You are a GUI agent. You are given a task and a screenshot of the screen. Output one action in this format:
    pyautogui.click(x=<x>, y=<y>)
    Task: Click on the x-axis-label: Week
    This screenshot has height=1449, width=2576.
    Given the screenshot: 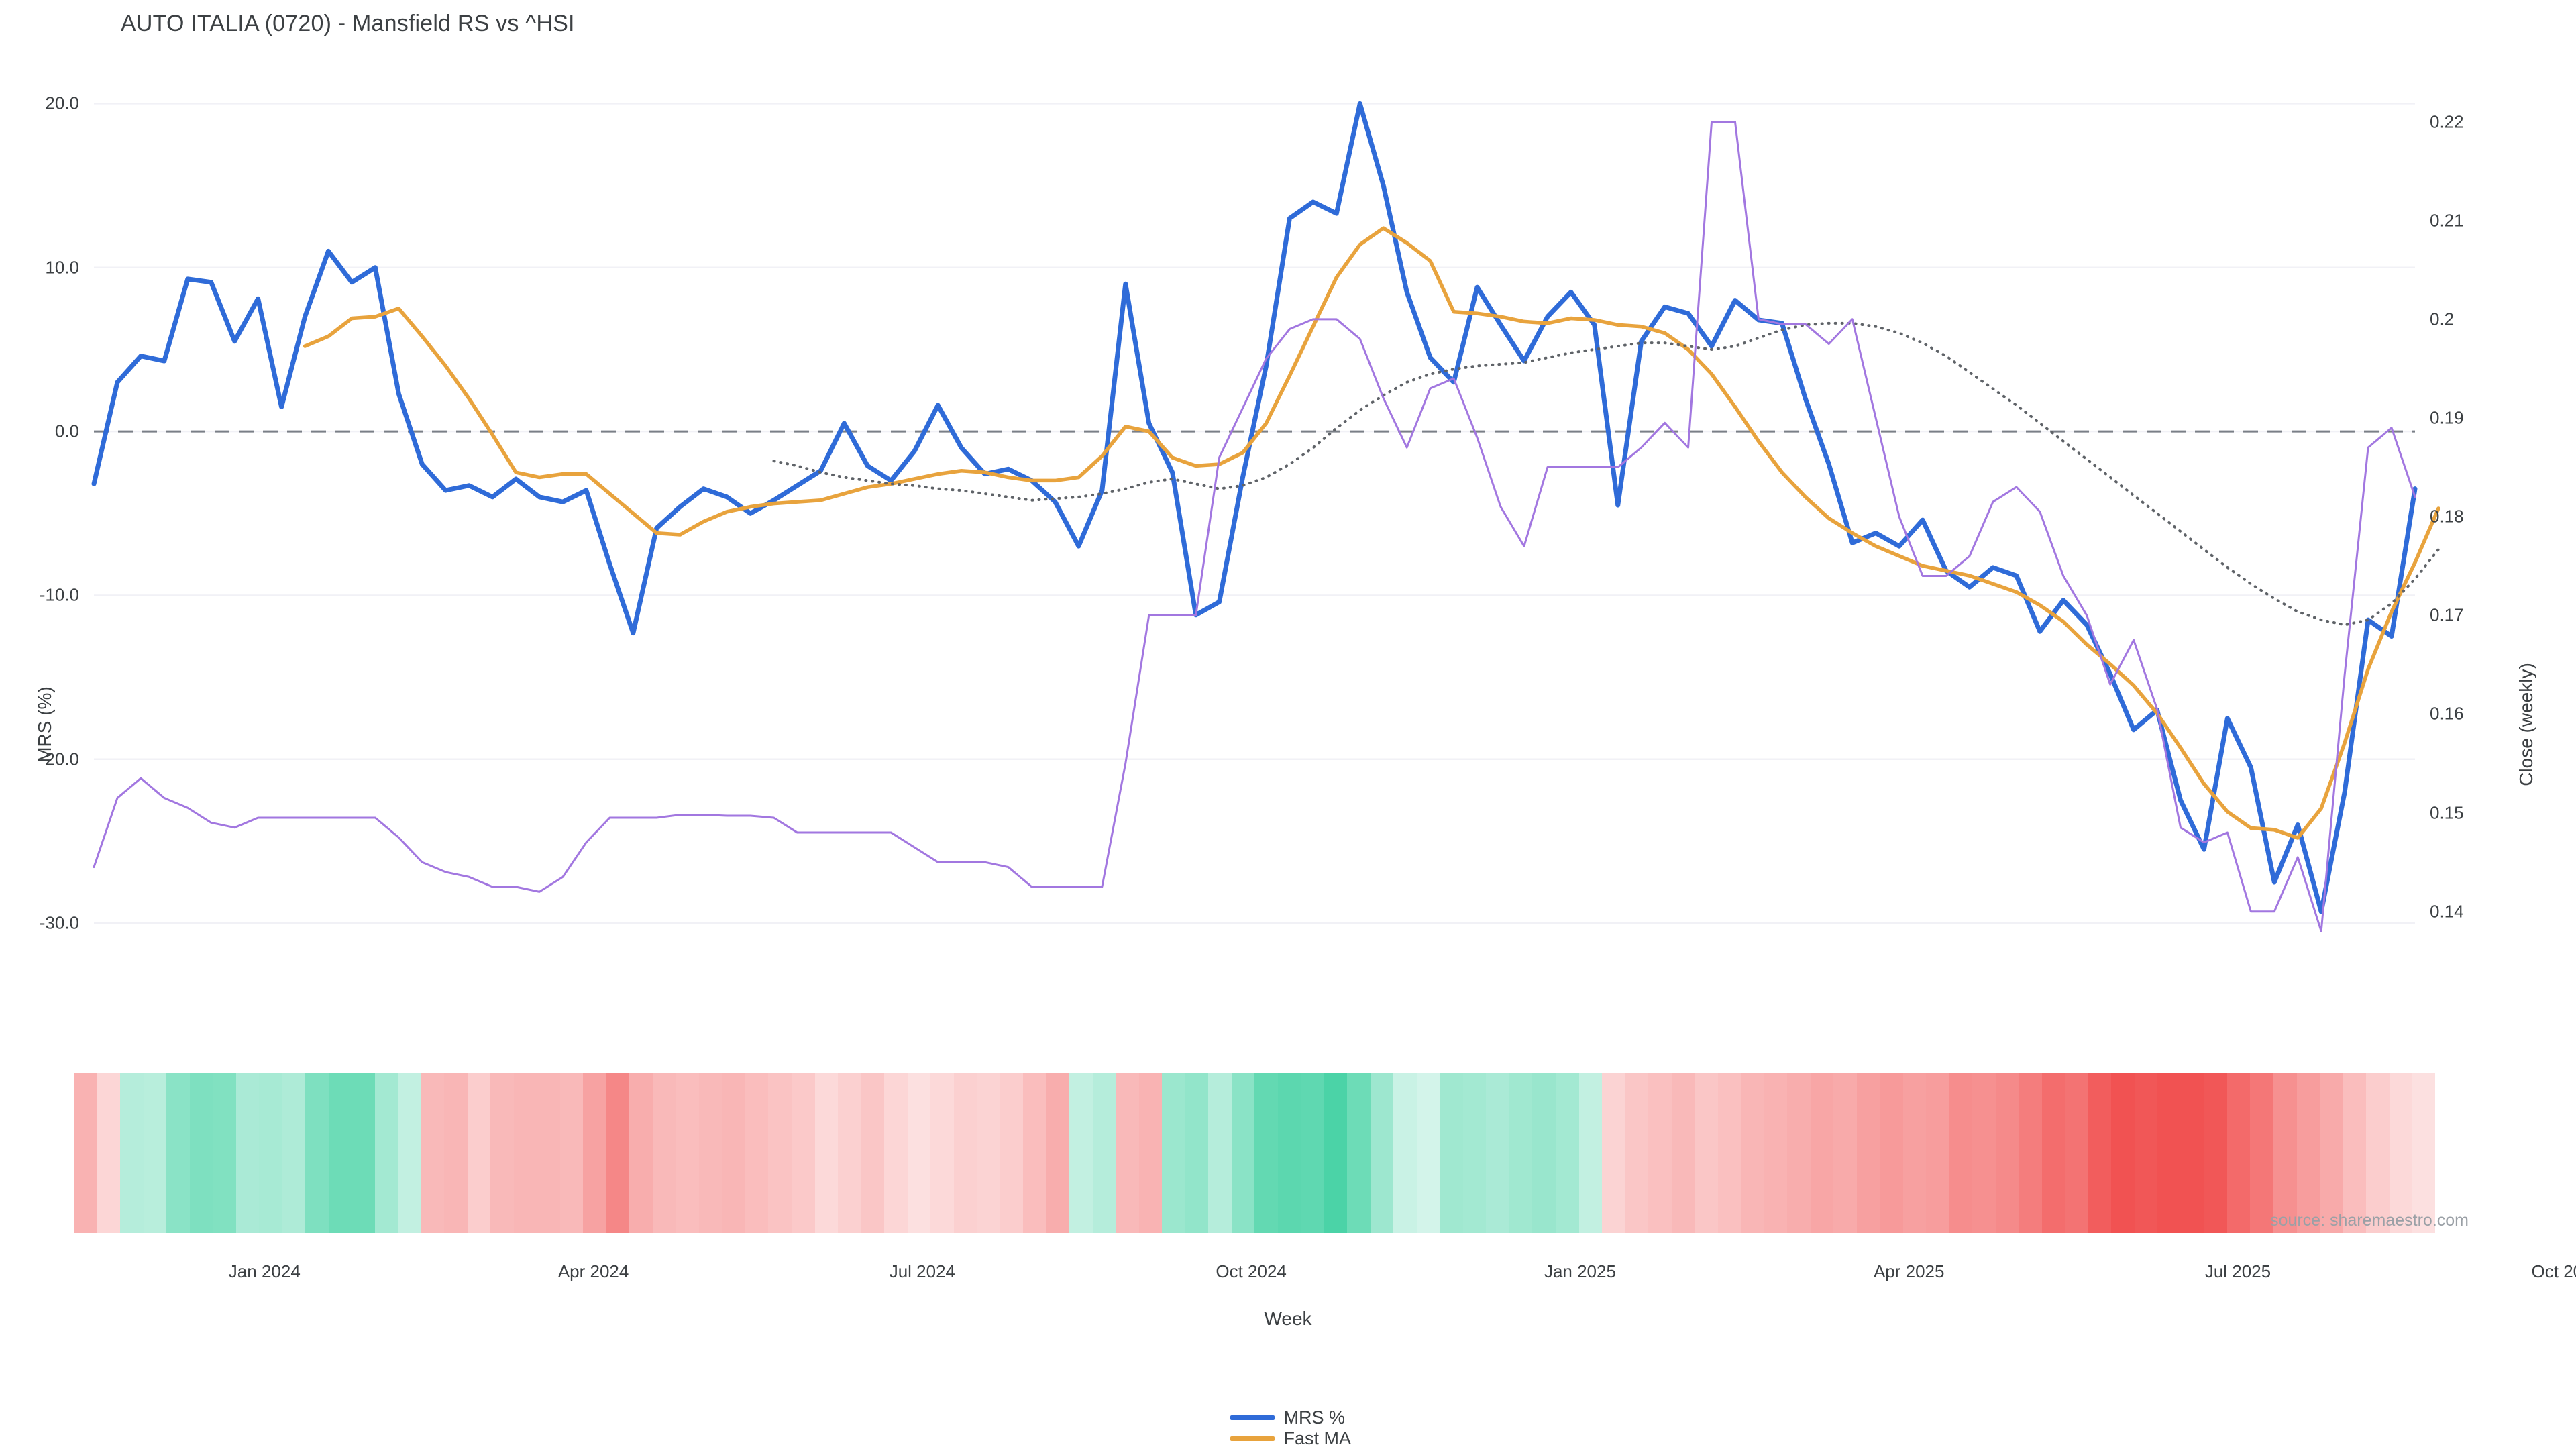 What is the action you would take?
    pyautogui.click(x=1288, y=1318)
    